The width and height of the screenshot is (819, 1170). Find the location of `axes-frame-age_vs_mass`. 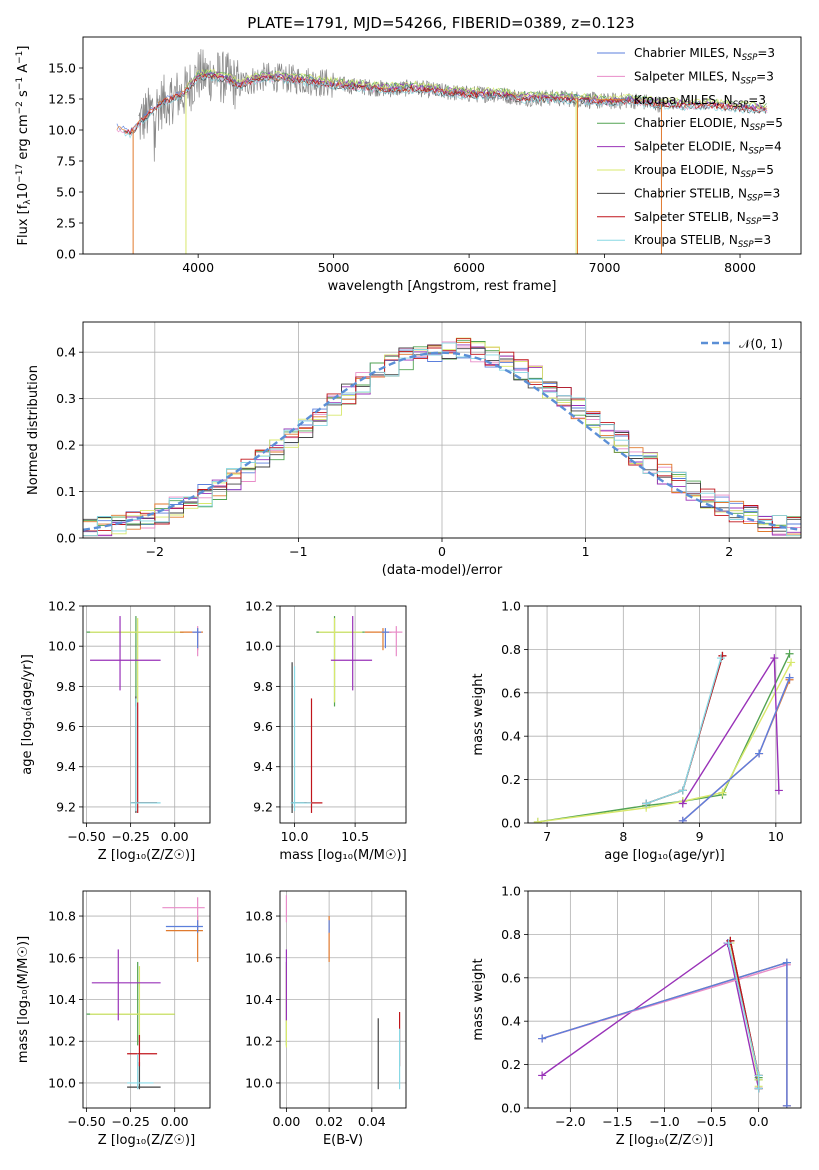

axes-frame-age_vs_mass is located at coordinates (343, 714).